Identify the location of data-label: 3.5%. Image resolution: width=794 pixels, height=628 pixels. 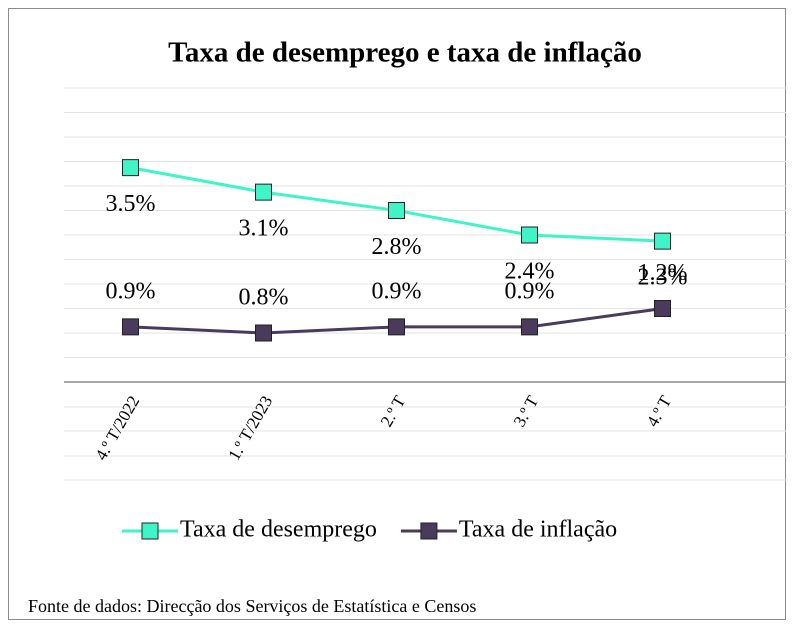
(131, 204).